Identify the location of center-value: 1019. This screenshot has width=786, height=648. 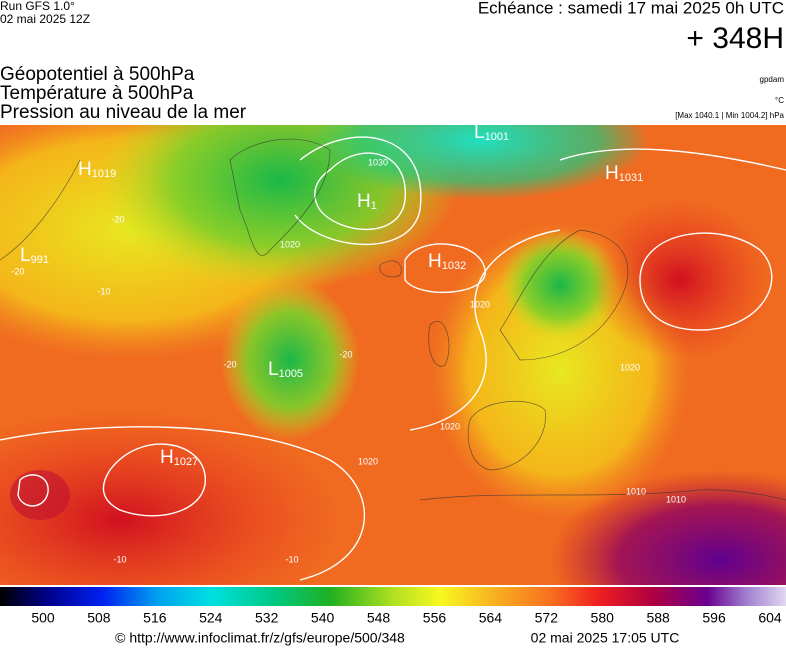
(104, 174).